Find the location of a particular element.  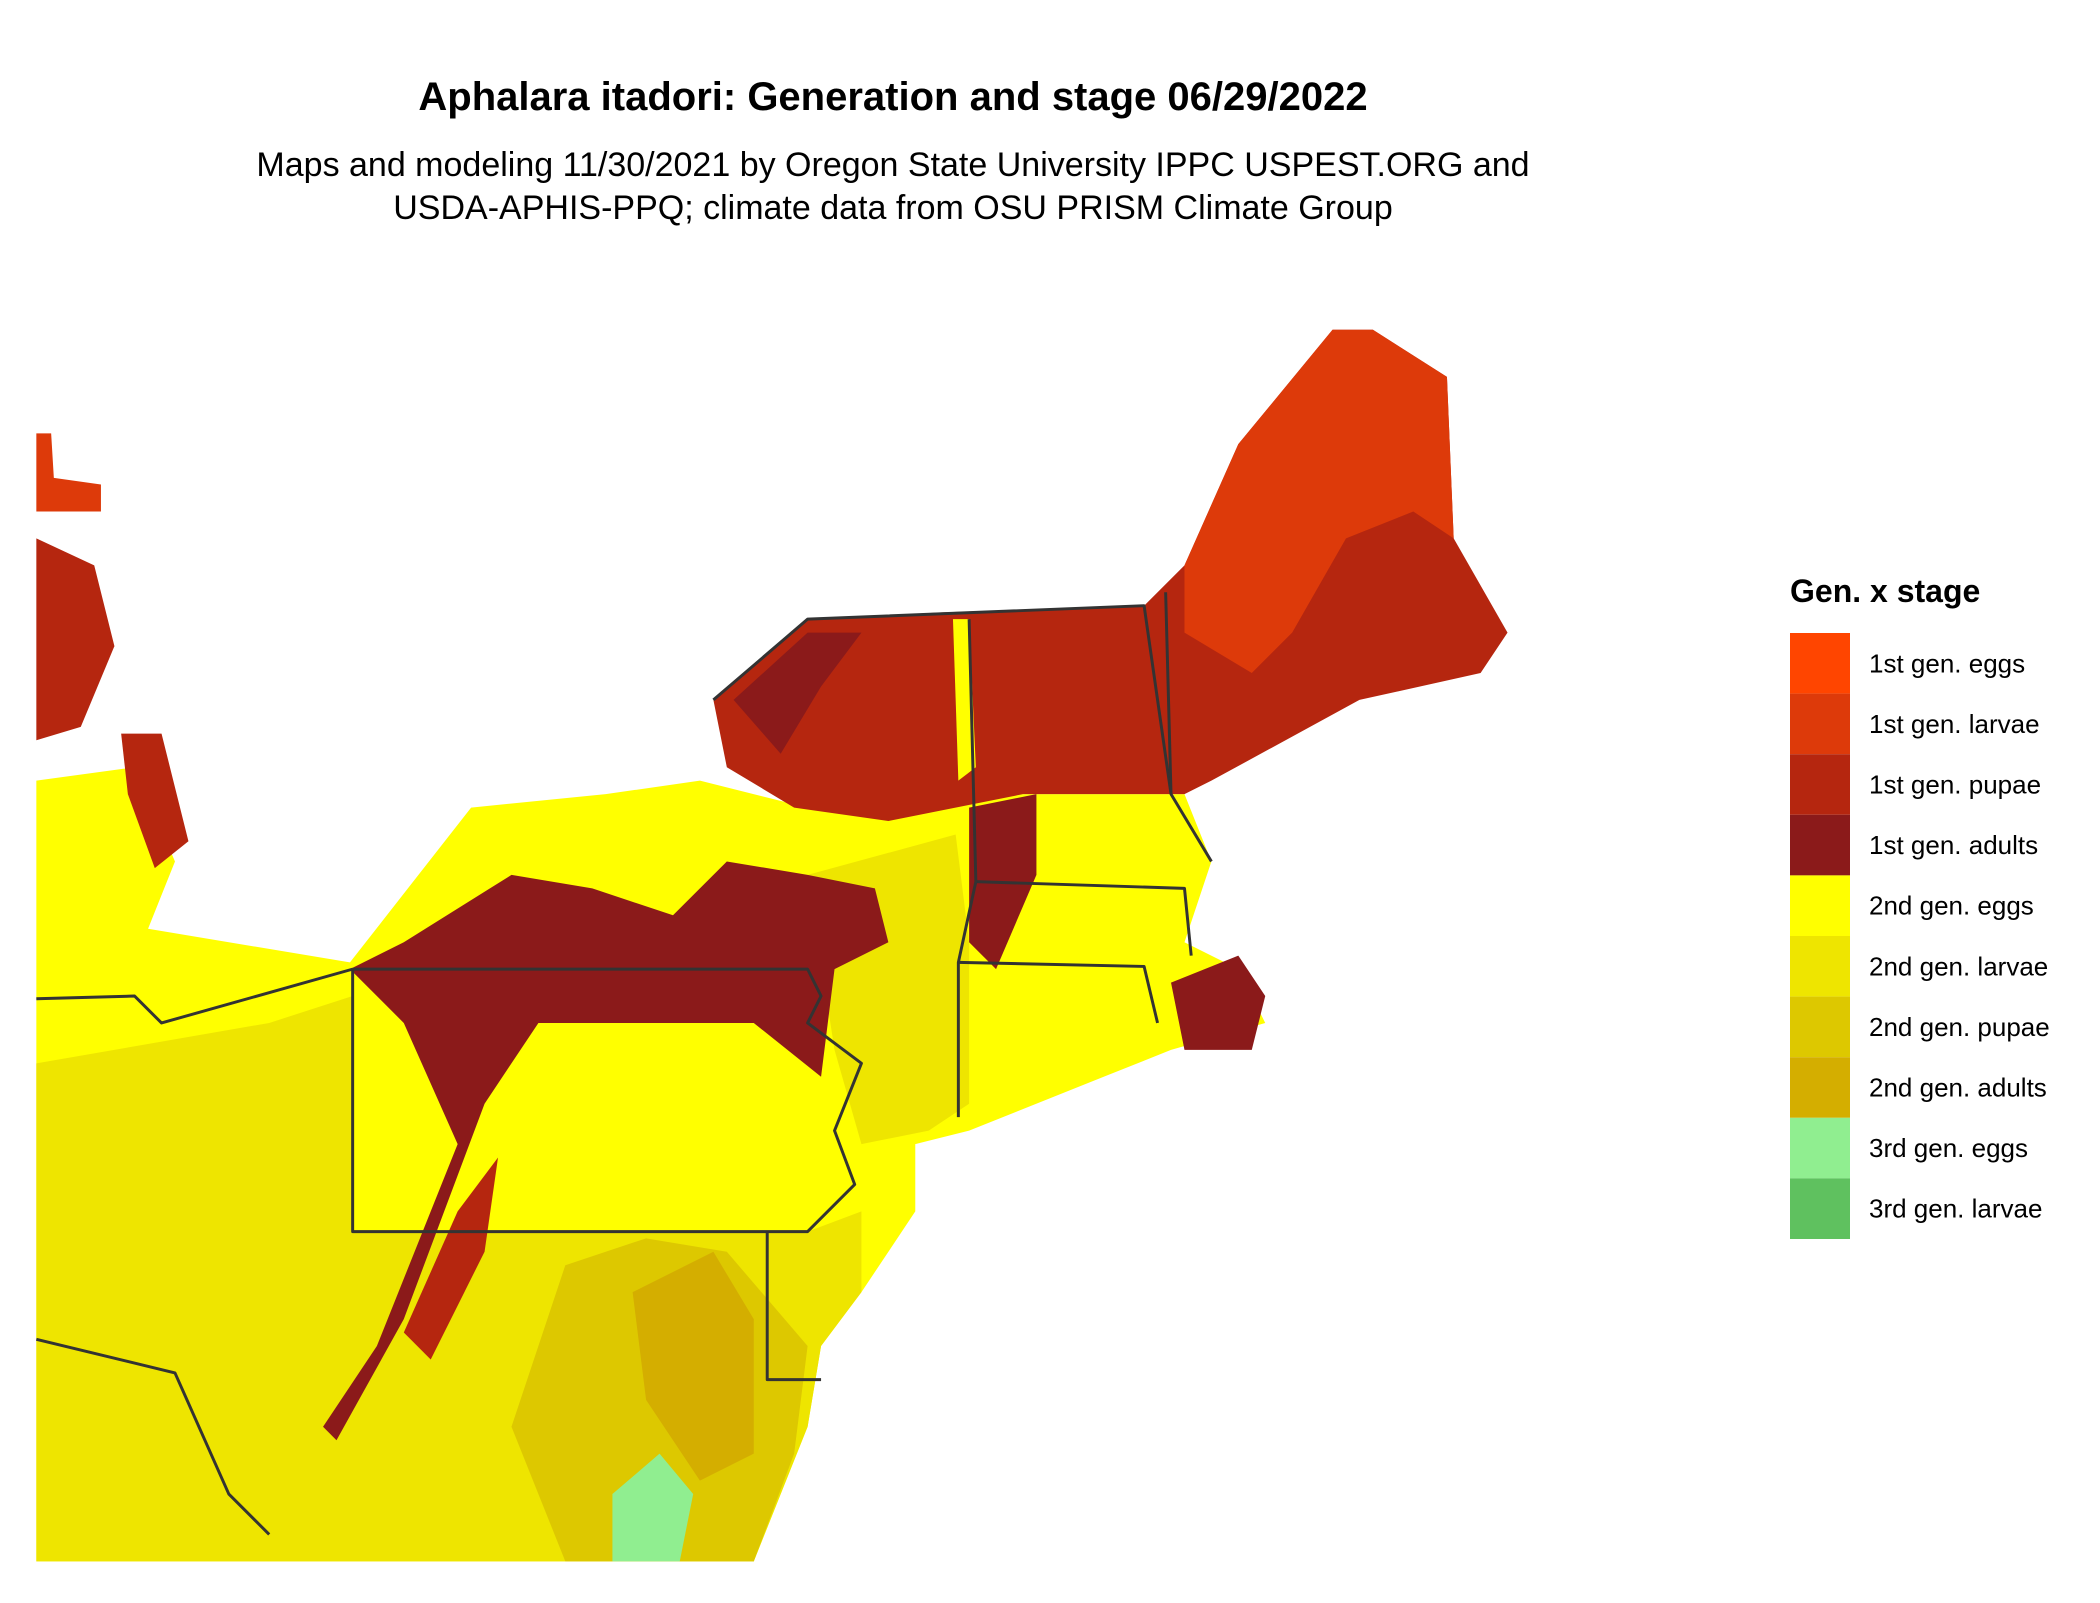

legend-label: 2nd gen. larvae is located at coordinates (1958, 966).